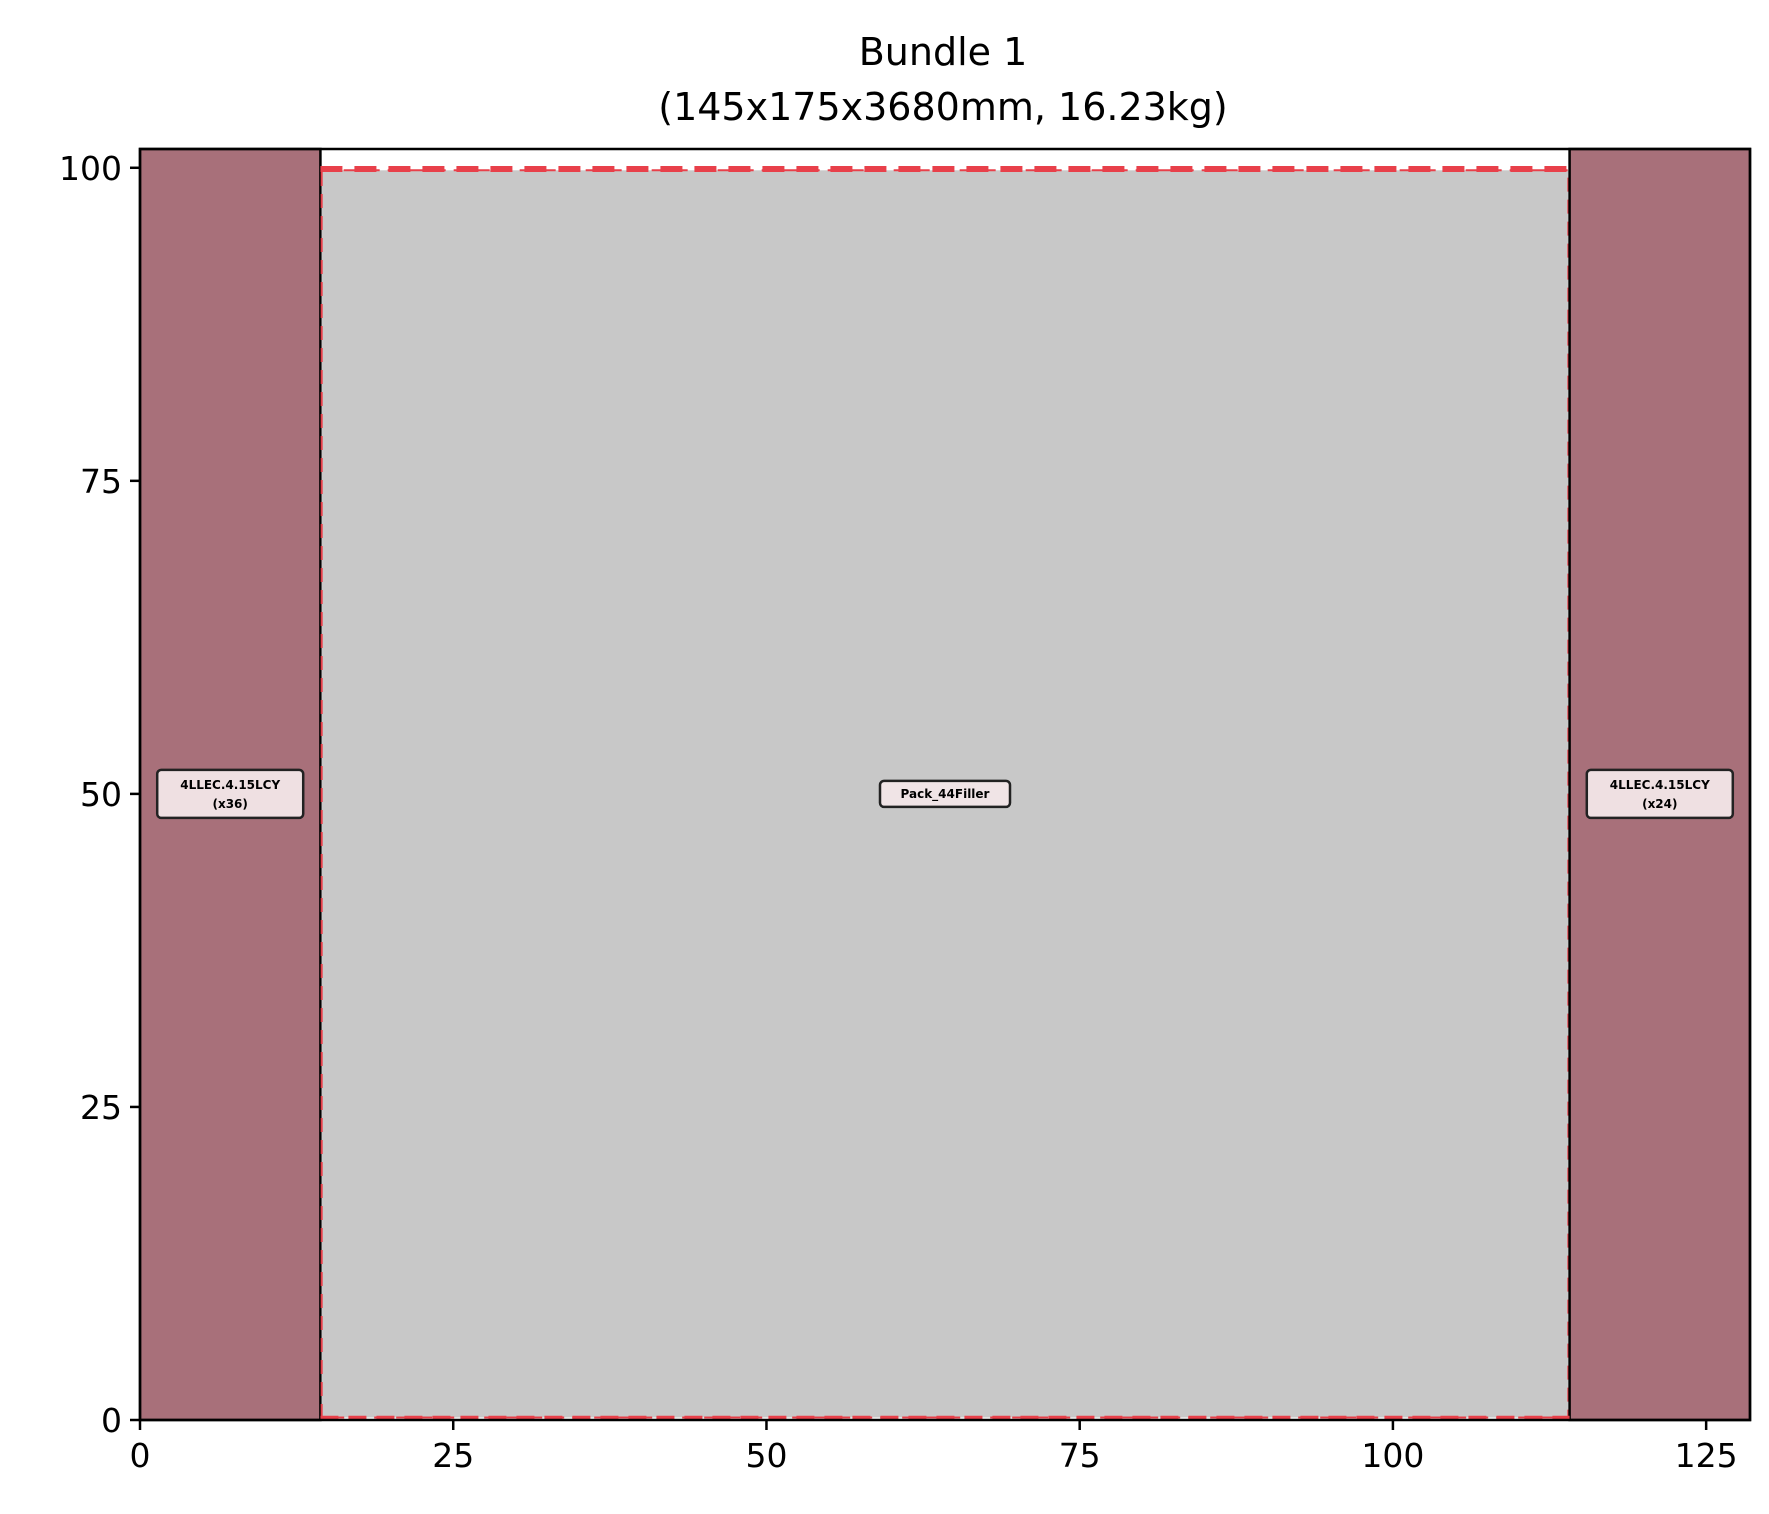 Image resolution: width=1769 pixels, height=1514 pixels. Describe the element at coordinates (140, 1455) in the screenshot. I see `x-tick-label: 0` at that location.